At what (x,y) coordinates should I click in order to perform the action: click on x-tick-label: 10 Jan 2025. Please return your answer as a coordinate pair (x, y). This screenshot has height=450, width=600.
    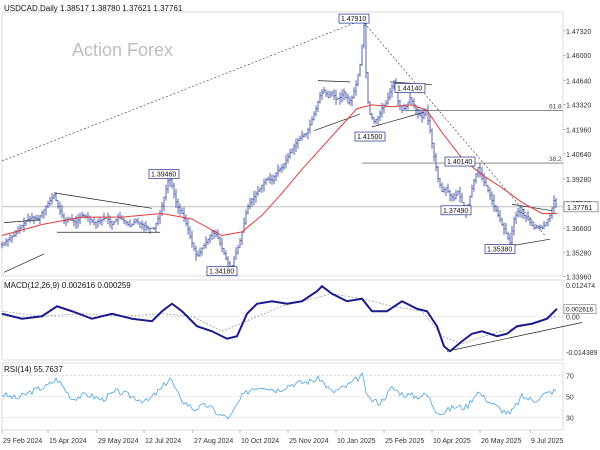
    Looking at the image, I should click on (356, 441).